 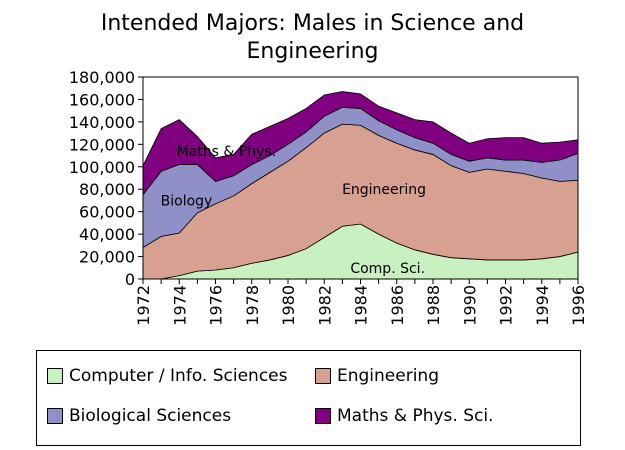 I want to click on x-tick-label-6: 1984, so click(x=361, y=305).